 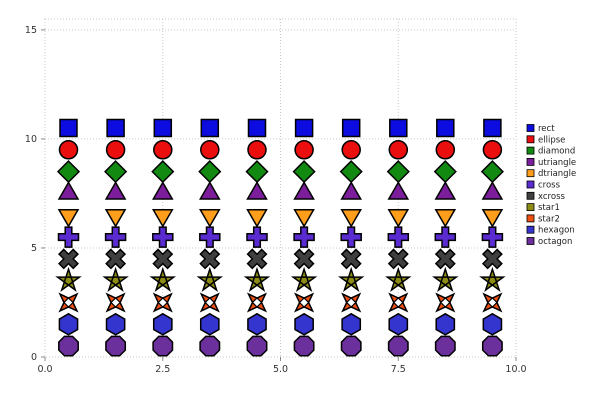 What do you see at coordinates (530, 184) in the screenshot?
I see `legend-swatch-cross` at bounding box center [530, 184].